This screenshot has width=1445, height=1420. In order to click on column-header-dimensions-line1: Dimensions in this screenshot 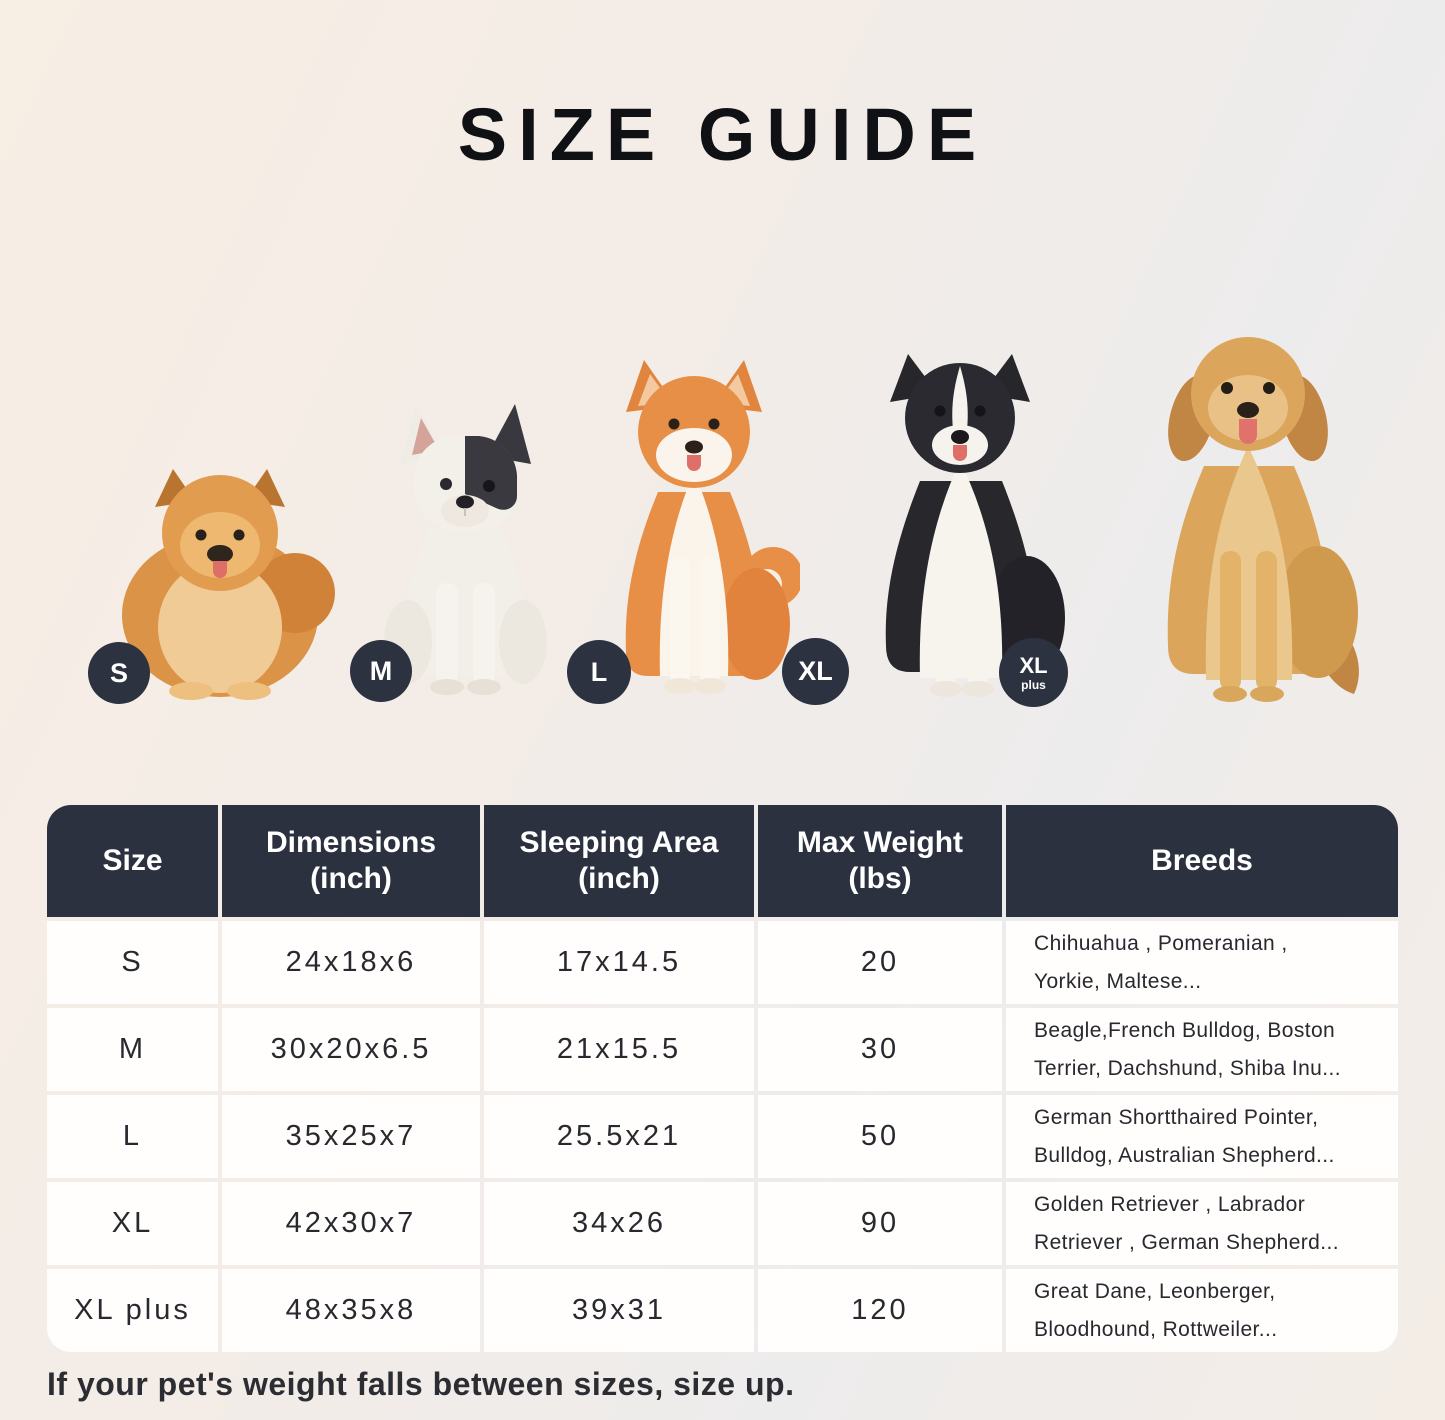, I will do `click(351, 842)`.